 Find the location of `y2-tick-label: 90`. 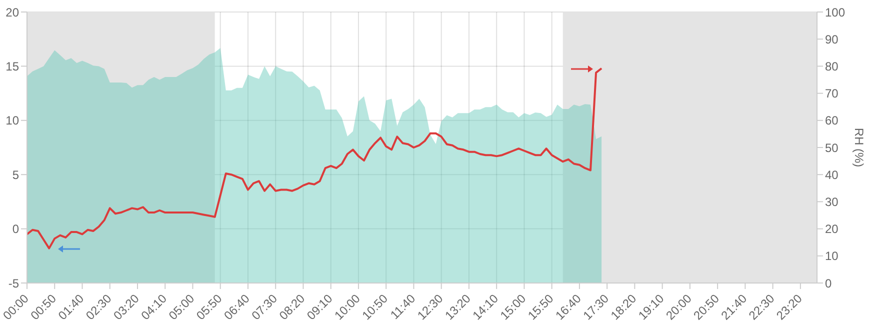

y2-tick-label: 90 is located at coordinates (832, 39).